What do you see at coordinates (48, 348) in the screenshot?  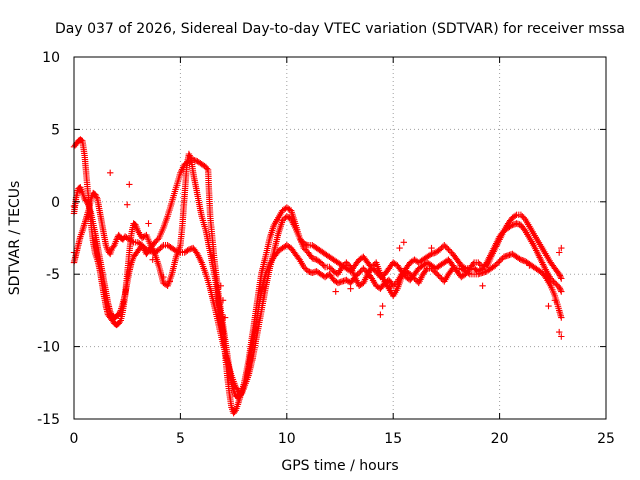 I see `y-tick-label: -10` at bounding box center [48, 348].